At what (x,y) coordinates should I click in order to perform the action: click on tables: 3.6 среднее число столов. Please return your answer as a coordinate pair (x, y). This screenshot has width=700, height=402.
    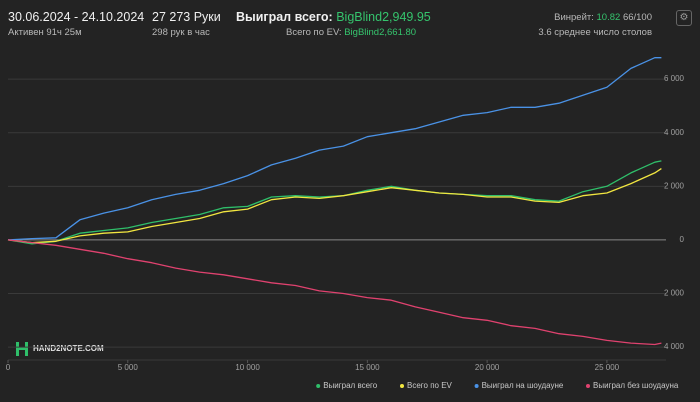
    Looking at the image, I should click on (595, 32).